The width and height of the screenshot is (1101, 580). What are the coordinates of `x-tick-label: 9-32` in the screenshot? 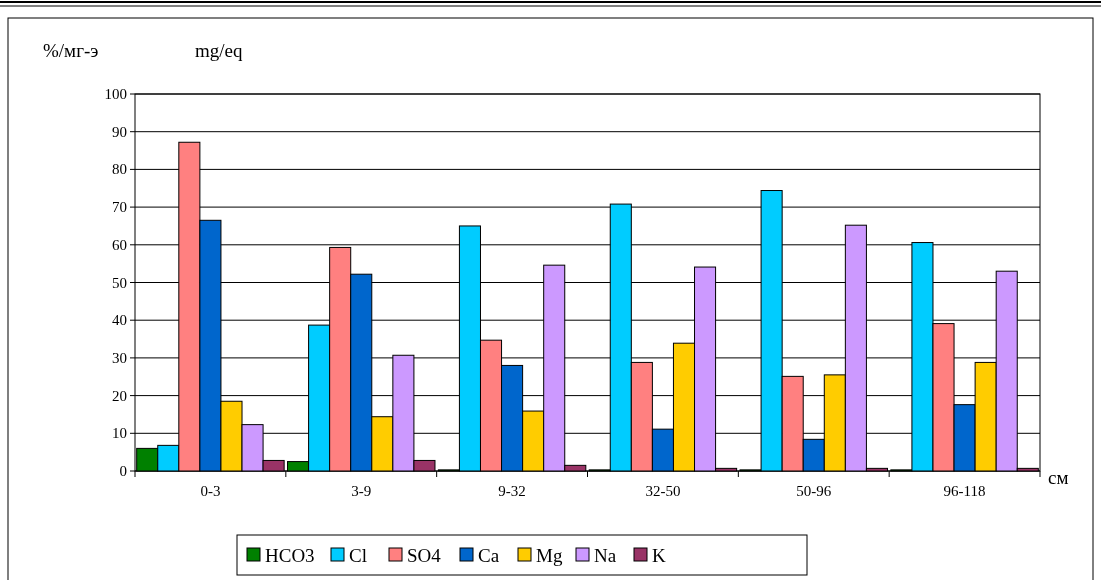 It's located at (512, 491).